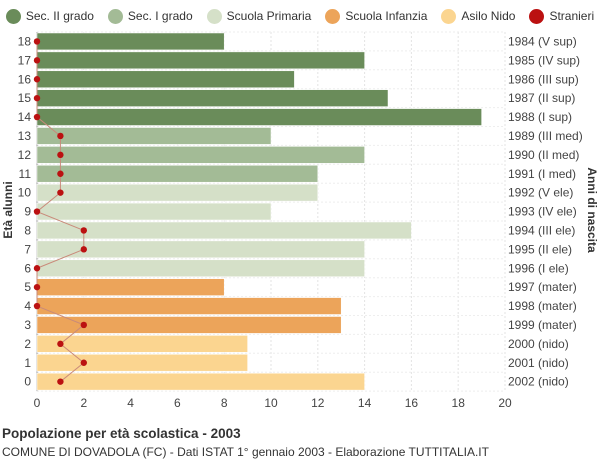  What do you see at coordinates (25, 155) in the screenshot?
I see `y-tick-label: 12` at bounding box center [25, 155].